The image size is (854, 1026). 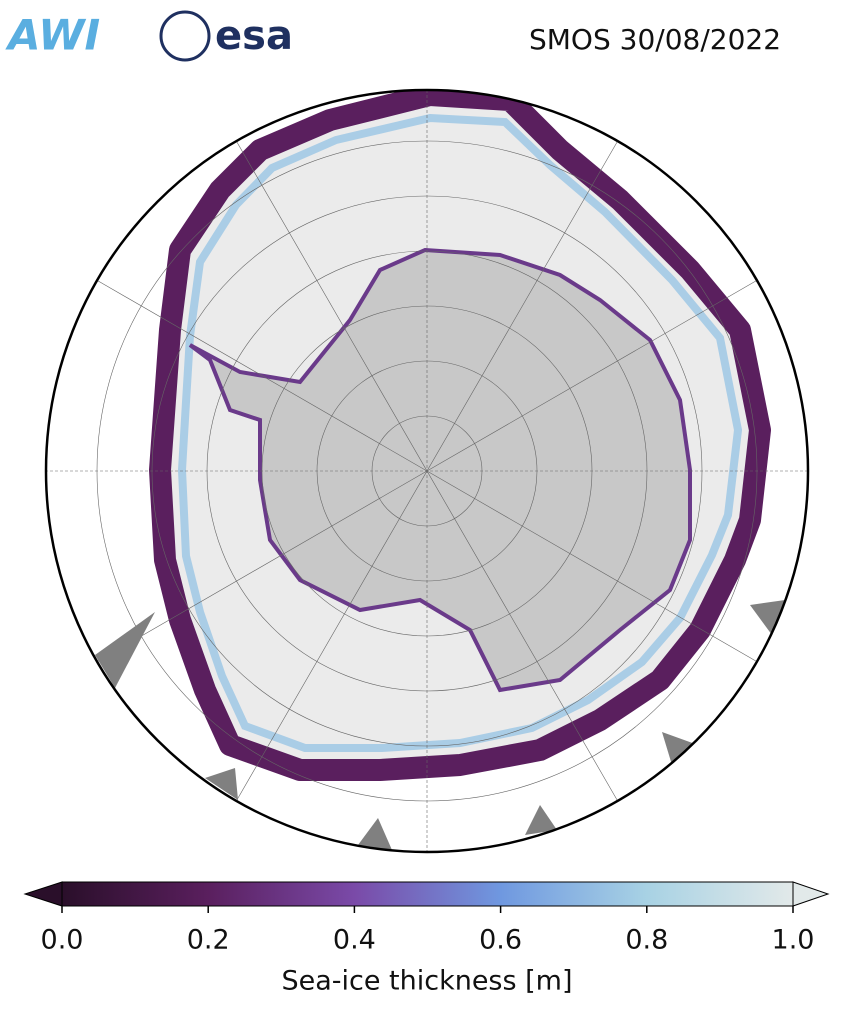 What do you see at coordinates (208, 940) in the screenshot?
I see `colorbar-tick-label: 0.2` at bounding box center [208, 940].